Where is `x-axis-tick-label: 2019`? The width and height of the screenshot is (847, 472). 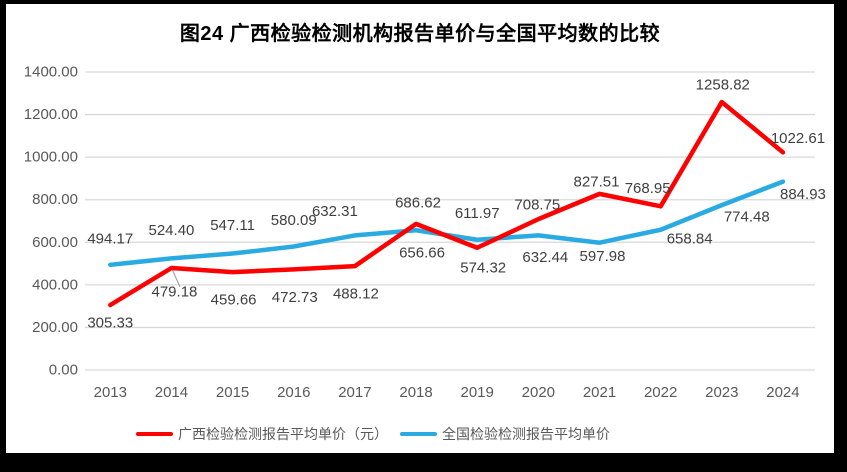 x-axis-tick-label: 2019 is located at coordinates (477, 392).